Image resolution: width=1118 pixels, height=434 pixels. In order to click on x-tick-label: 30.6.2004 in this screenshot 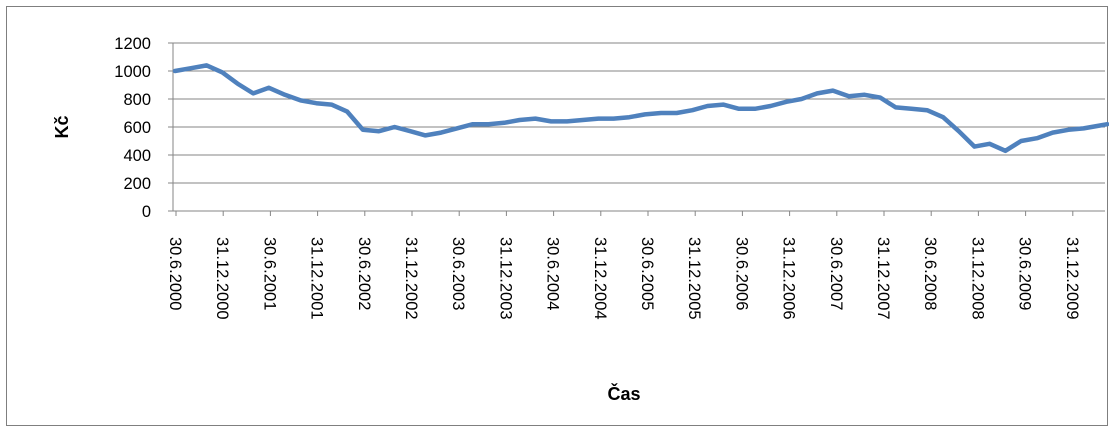, I will do `click(553, 273)`.